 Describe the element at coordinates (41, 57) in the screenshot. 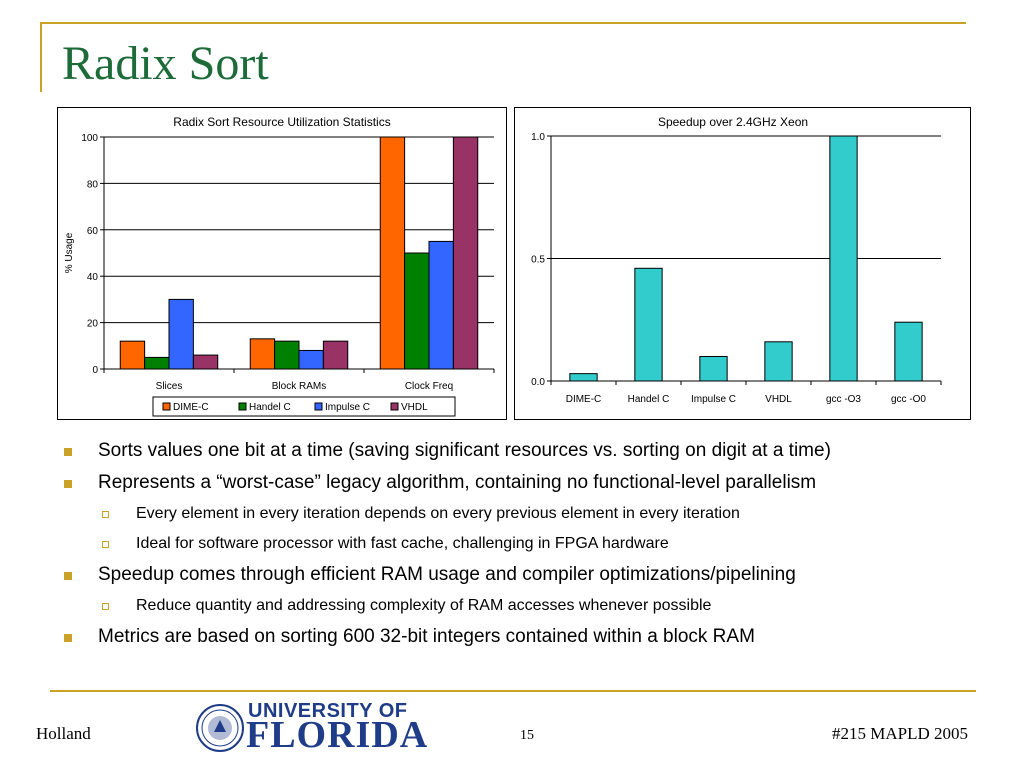

I see `title-frame-vertical` at that location.